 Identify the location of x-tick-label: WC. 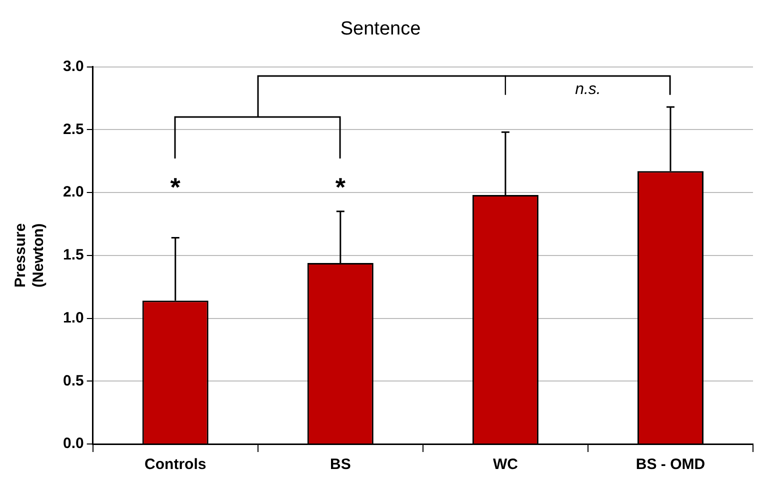
(505, 465).